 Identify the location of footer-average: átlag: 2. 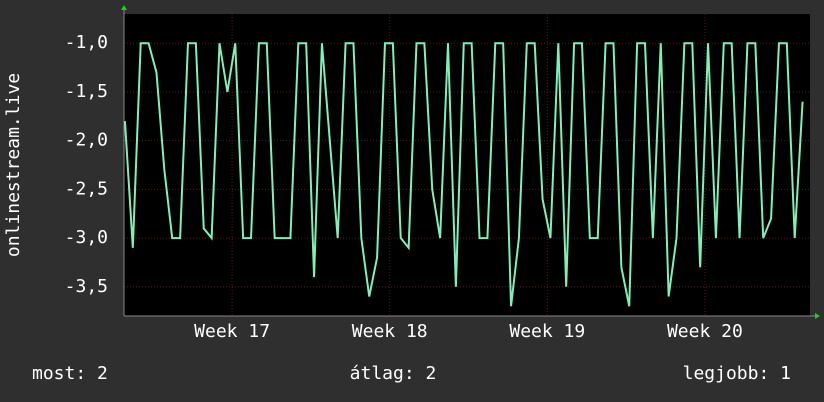
(393, 373).